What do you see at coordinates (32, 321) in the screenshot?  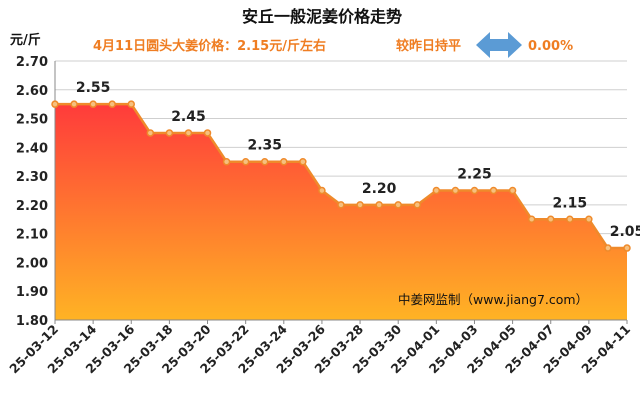 I see `y-tick-label: 1.80` at bounding box center [32, 321].